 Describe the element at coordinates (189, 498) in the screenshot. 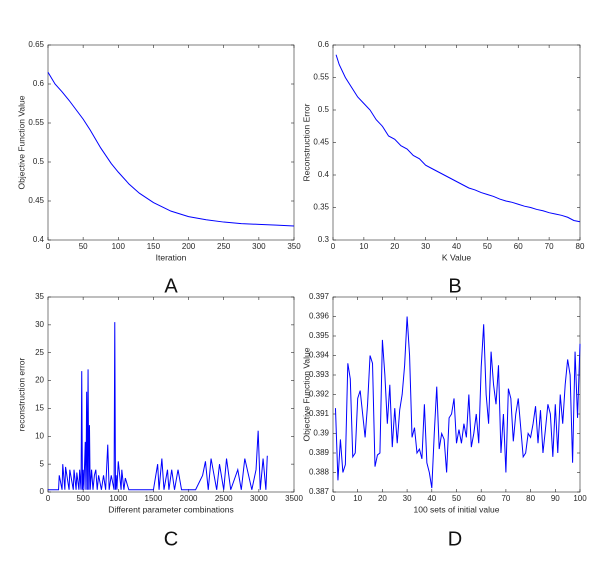

I see `x-tick-label: 2000` at that location.